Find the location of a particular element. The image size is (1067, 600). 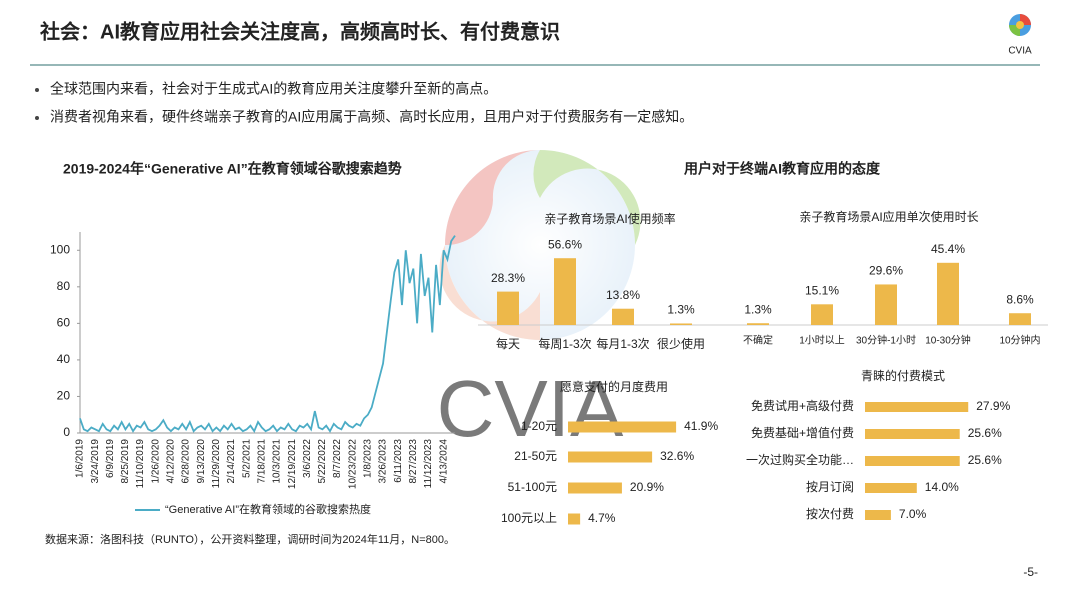

x-tick-label: 4/12/2020 is located at coordinates (171, 461).